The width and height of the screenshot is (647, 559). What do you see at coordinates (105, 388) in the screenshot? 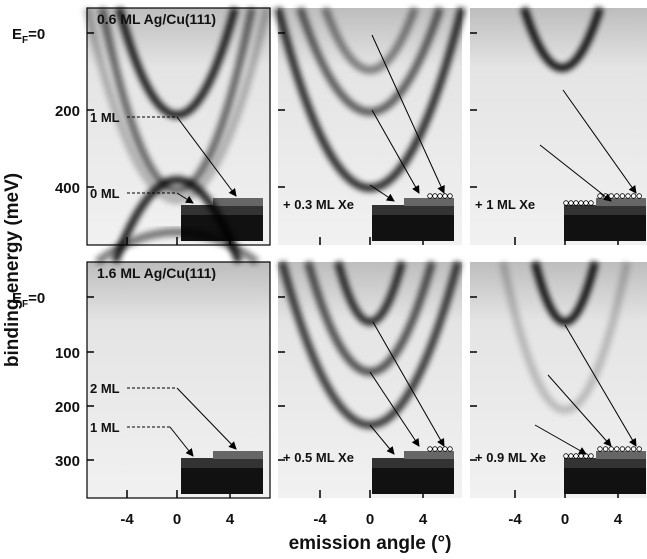
I see `annotation: 2 ML` at bounding box center [105, 388].